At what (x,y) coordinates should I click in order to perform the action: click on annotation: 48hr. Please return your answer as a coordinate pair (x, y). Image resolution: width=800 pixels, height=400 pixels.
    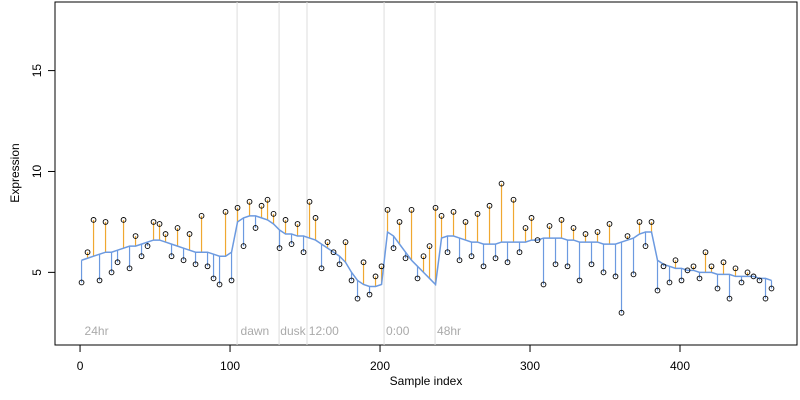
    Looking at the image, I should click on (449, 331).